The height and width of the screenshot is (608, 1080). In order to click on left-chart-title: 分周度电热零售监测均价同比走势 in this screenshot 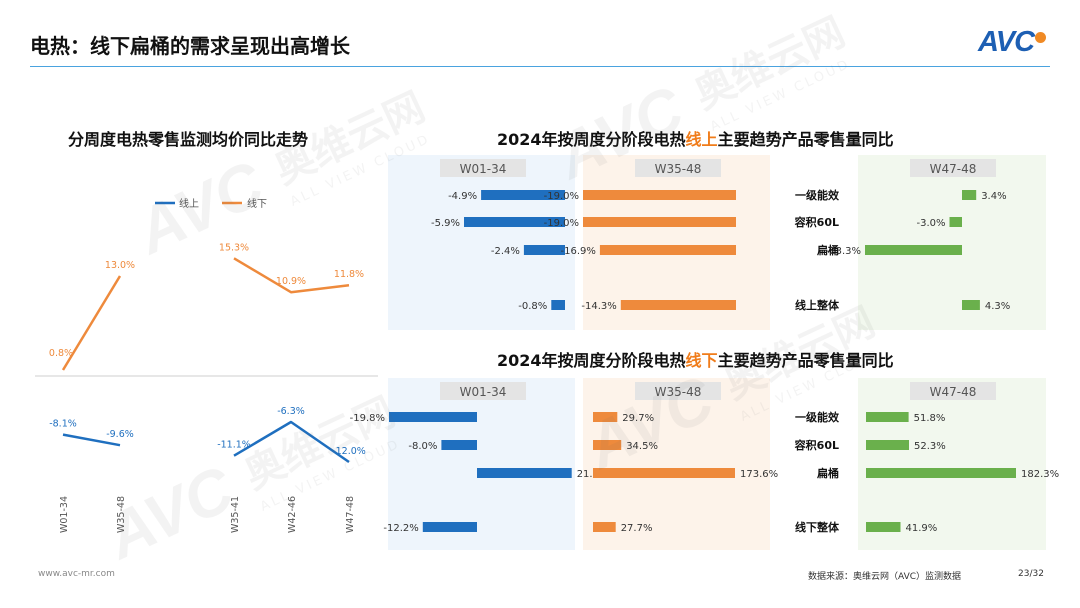, I will do `click(188, 139)`.